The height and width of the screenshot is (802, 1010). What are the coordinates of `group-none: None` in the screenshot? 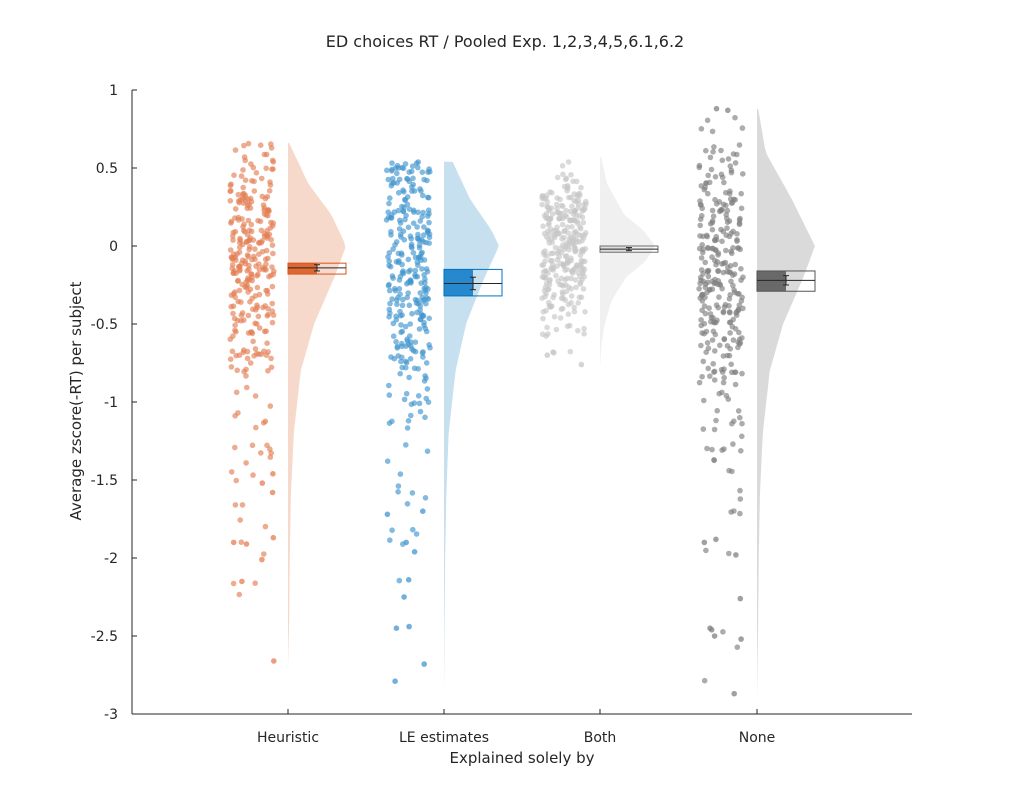 It's located at (756, 425).